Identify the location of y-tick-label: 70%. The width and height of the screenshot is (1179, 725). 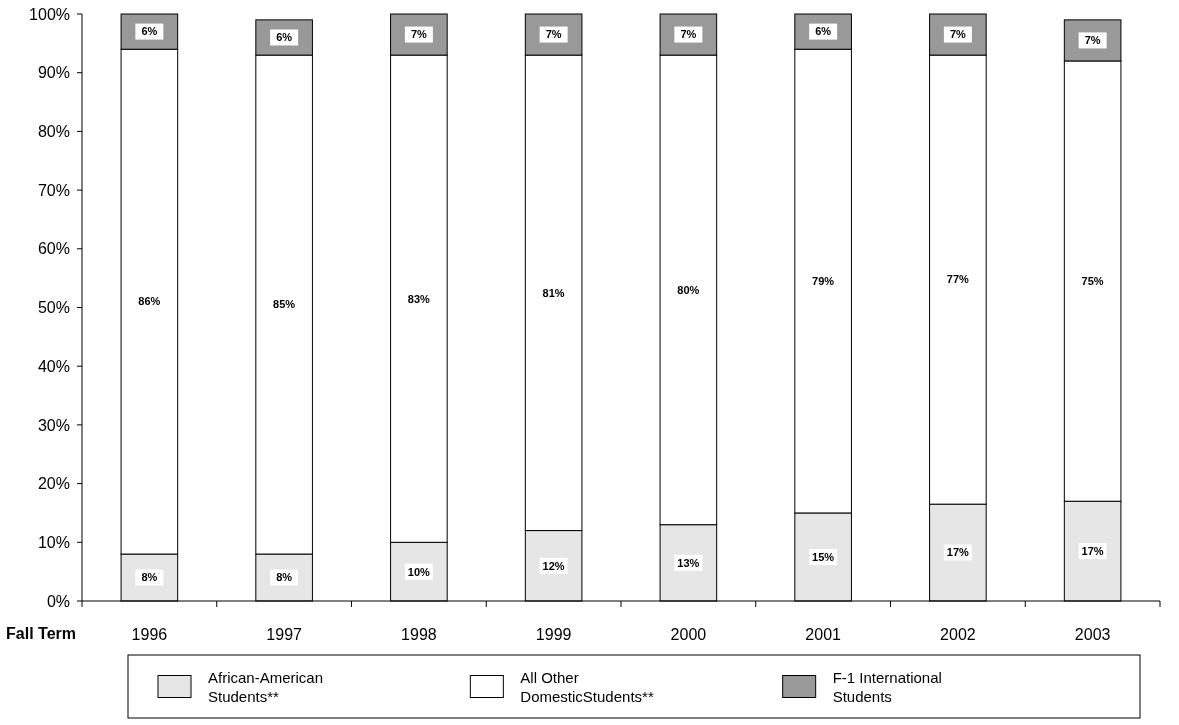
(53, 190).